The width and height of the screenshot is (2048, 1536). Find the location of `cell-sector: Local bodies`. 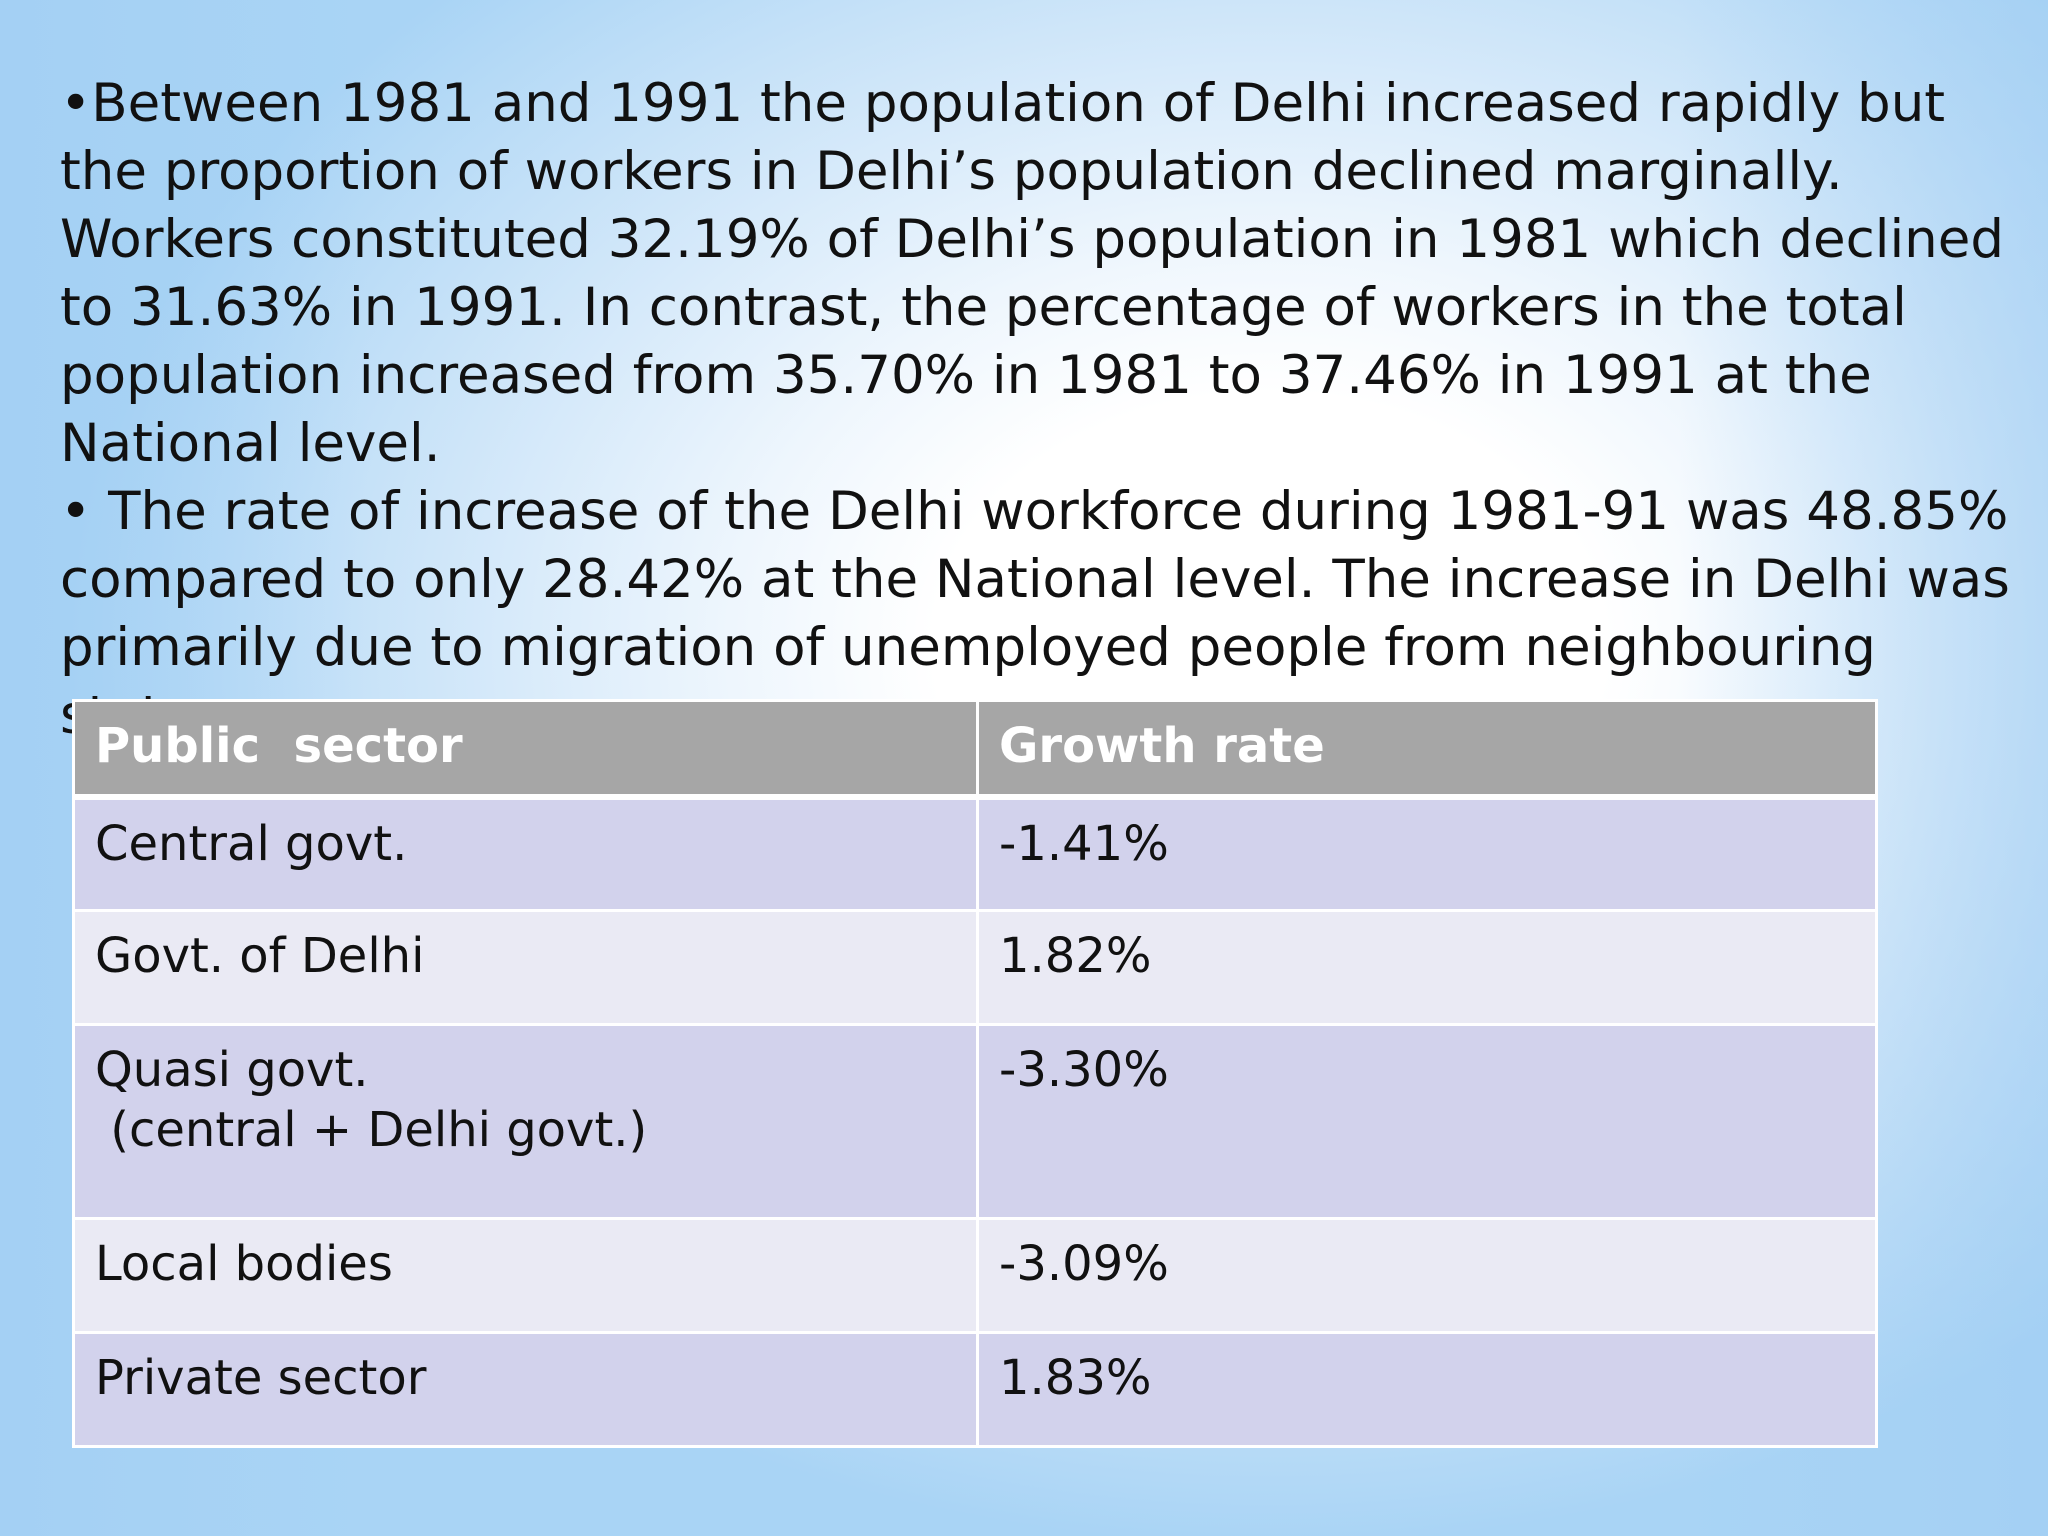

cell-sector: Local bodies is located at coordinates (525, 1275).